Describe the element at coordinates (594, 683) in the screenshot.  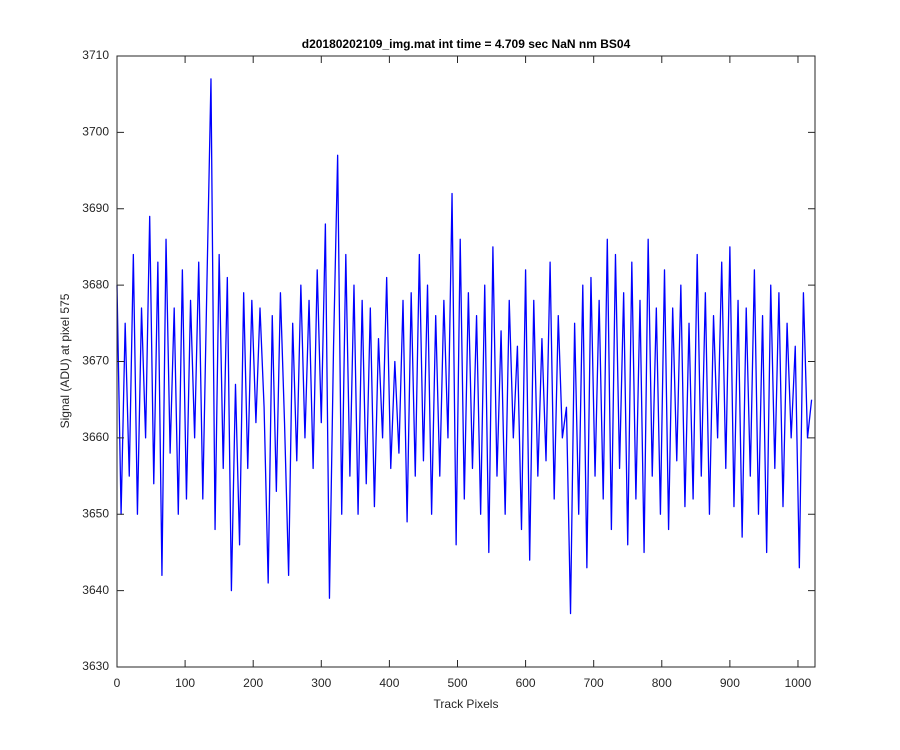
I see `x-tick-label: 700` at that location.